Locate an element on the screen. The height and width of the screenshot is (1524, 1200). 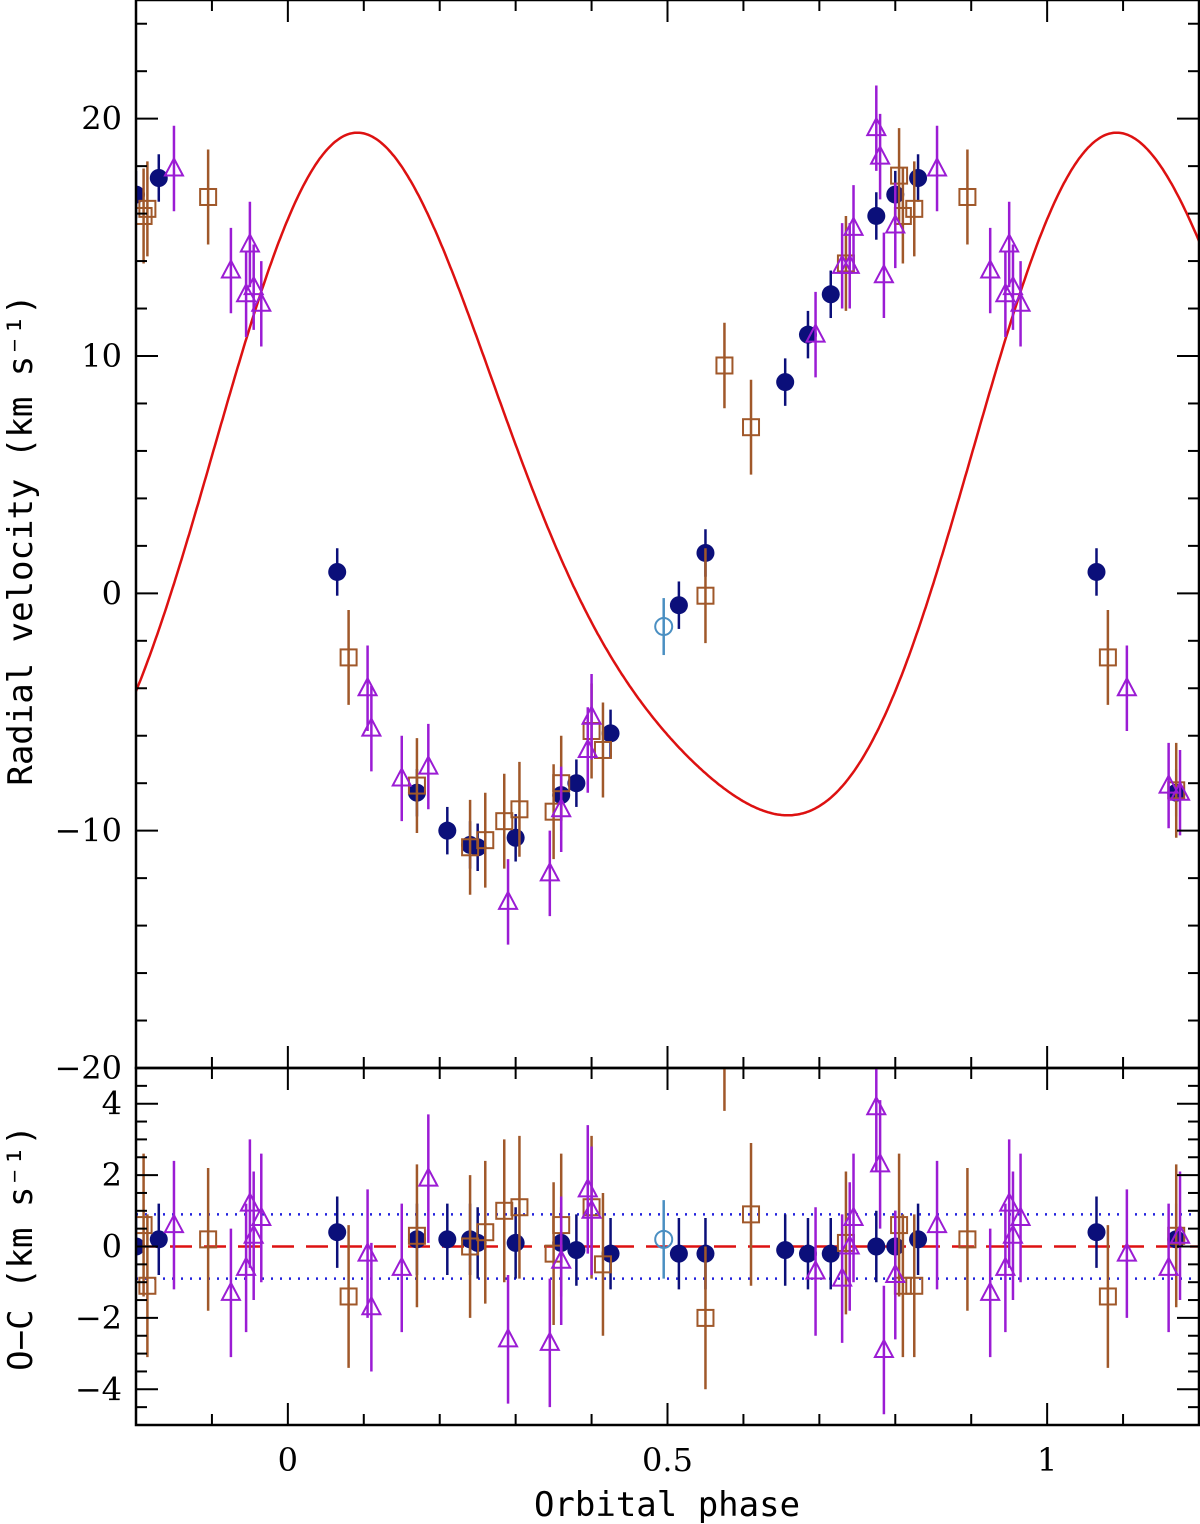
x-tick-label: 0 is located at coordinates (288, 1460).